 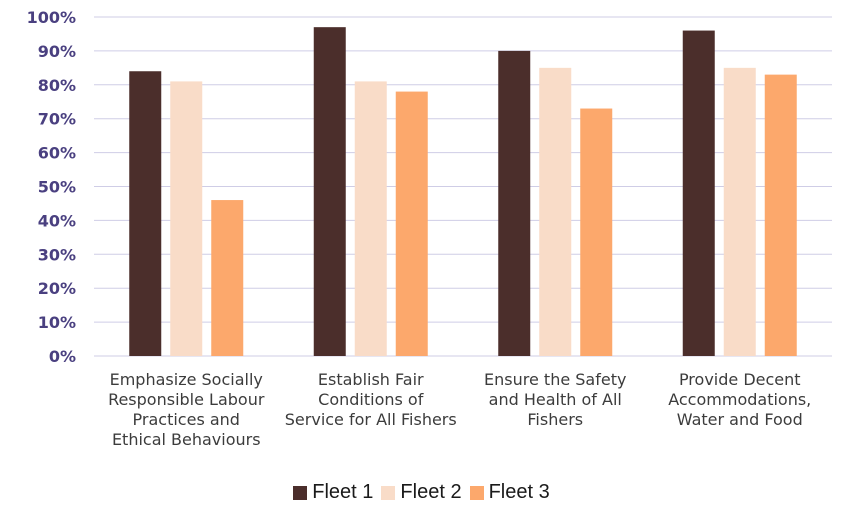 I want to click on x-category-label-line: and Health of All, so click(x=555, y=399).